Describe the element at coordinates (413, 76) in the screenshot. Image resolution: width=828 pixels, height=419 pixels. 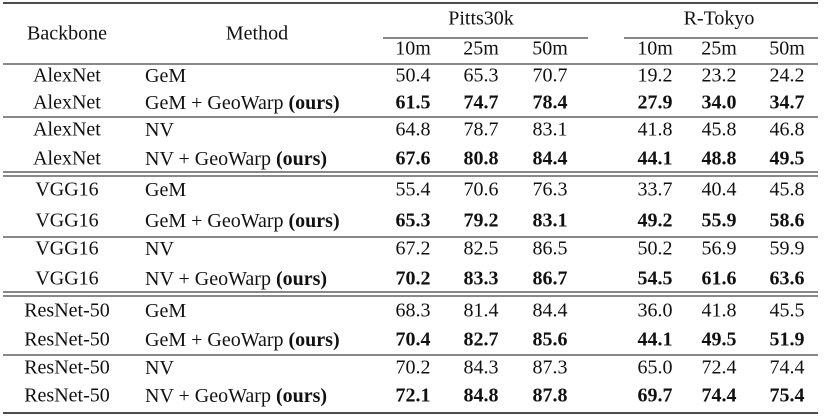
I see `value-cell: 50.4` at that location.